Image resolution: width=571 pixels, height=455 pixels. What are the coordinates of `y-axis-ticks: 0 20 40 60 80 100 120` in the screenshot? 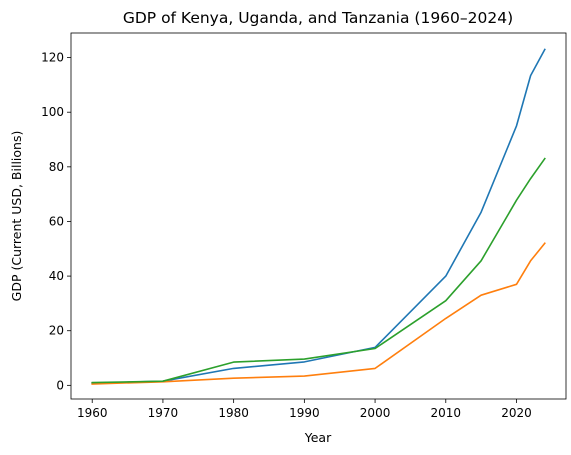 It's located at (56, 221).